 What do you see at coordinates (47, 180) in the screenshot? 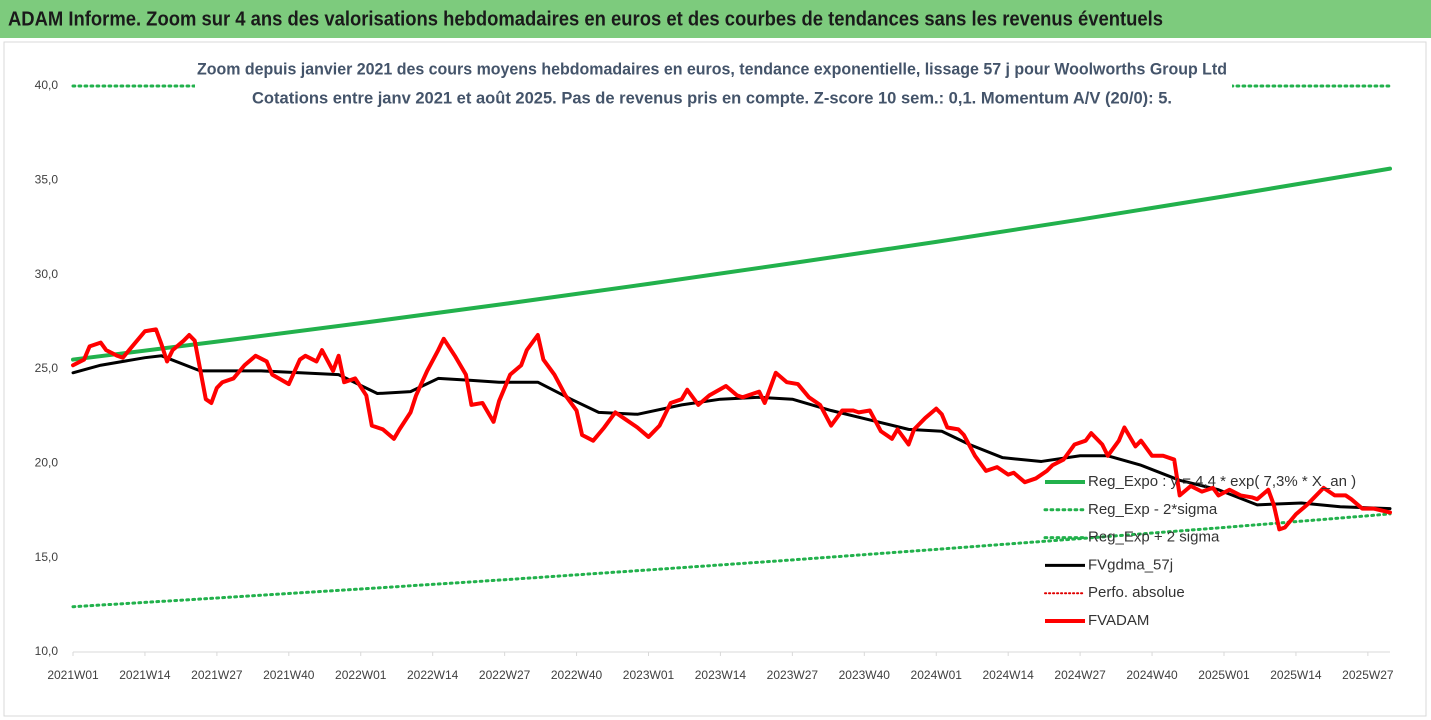
I see `y-tick-label: 35,0` at bounding box center [47, 180].